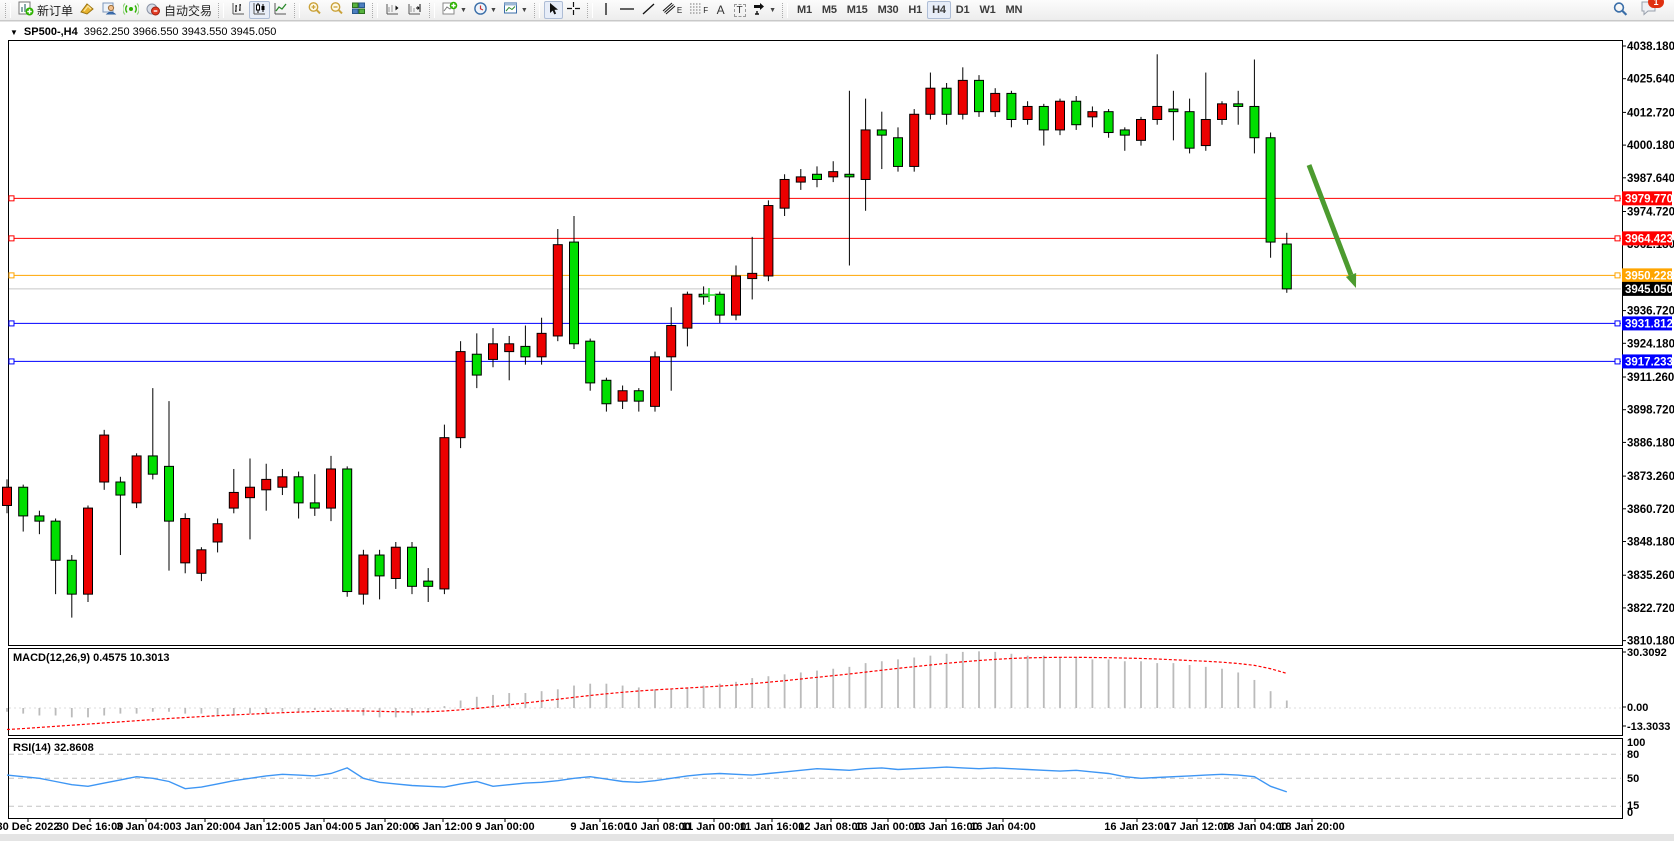 This screenshot has height=841, width=1674. I want to click on zoom-out-icon, so click(337, 10).